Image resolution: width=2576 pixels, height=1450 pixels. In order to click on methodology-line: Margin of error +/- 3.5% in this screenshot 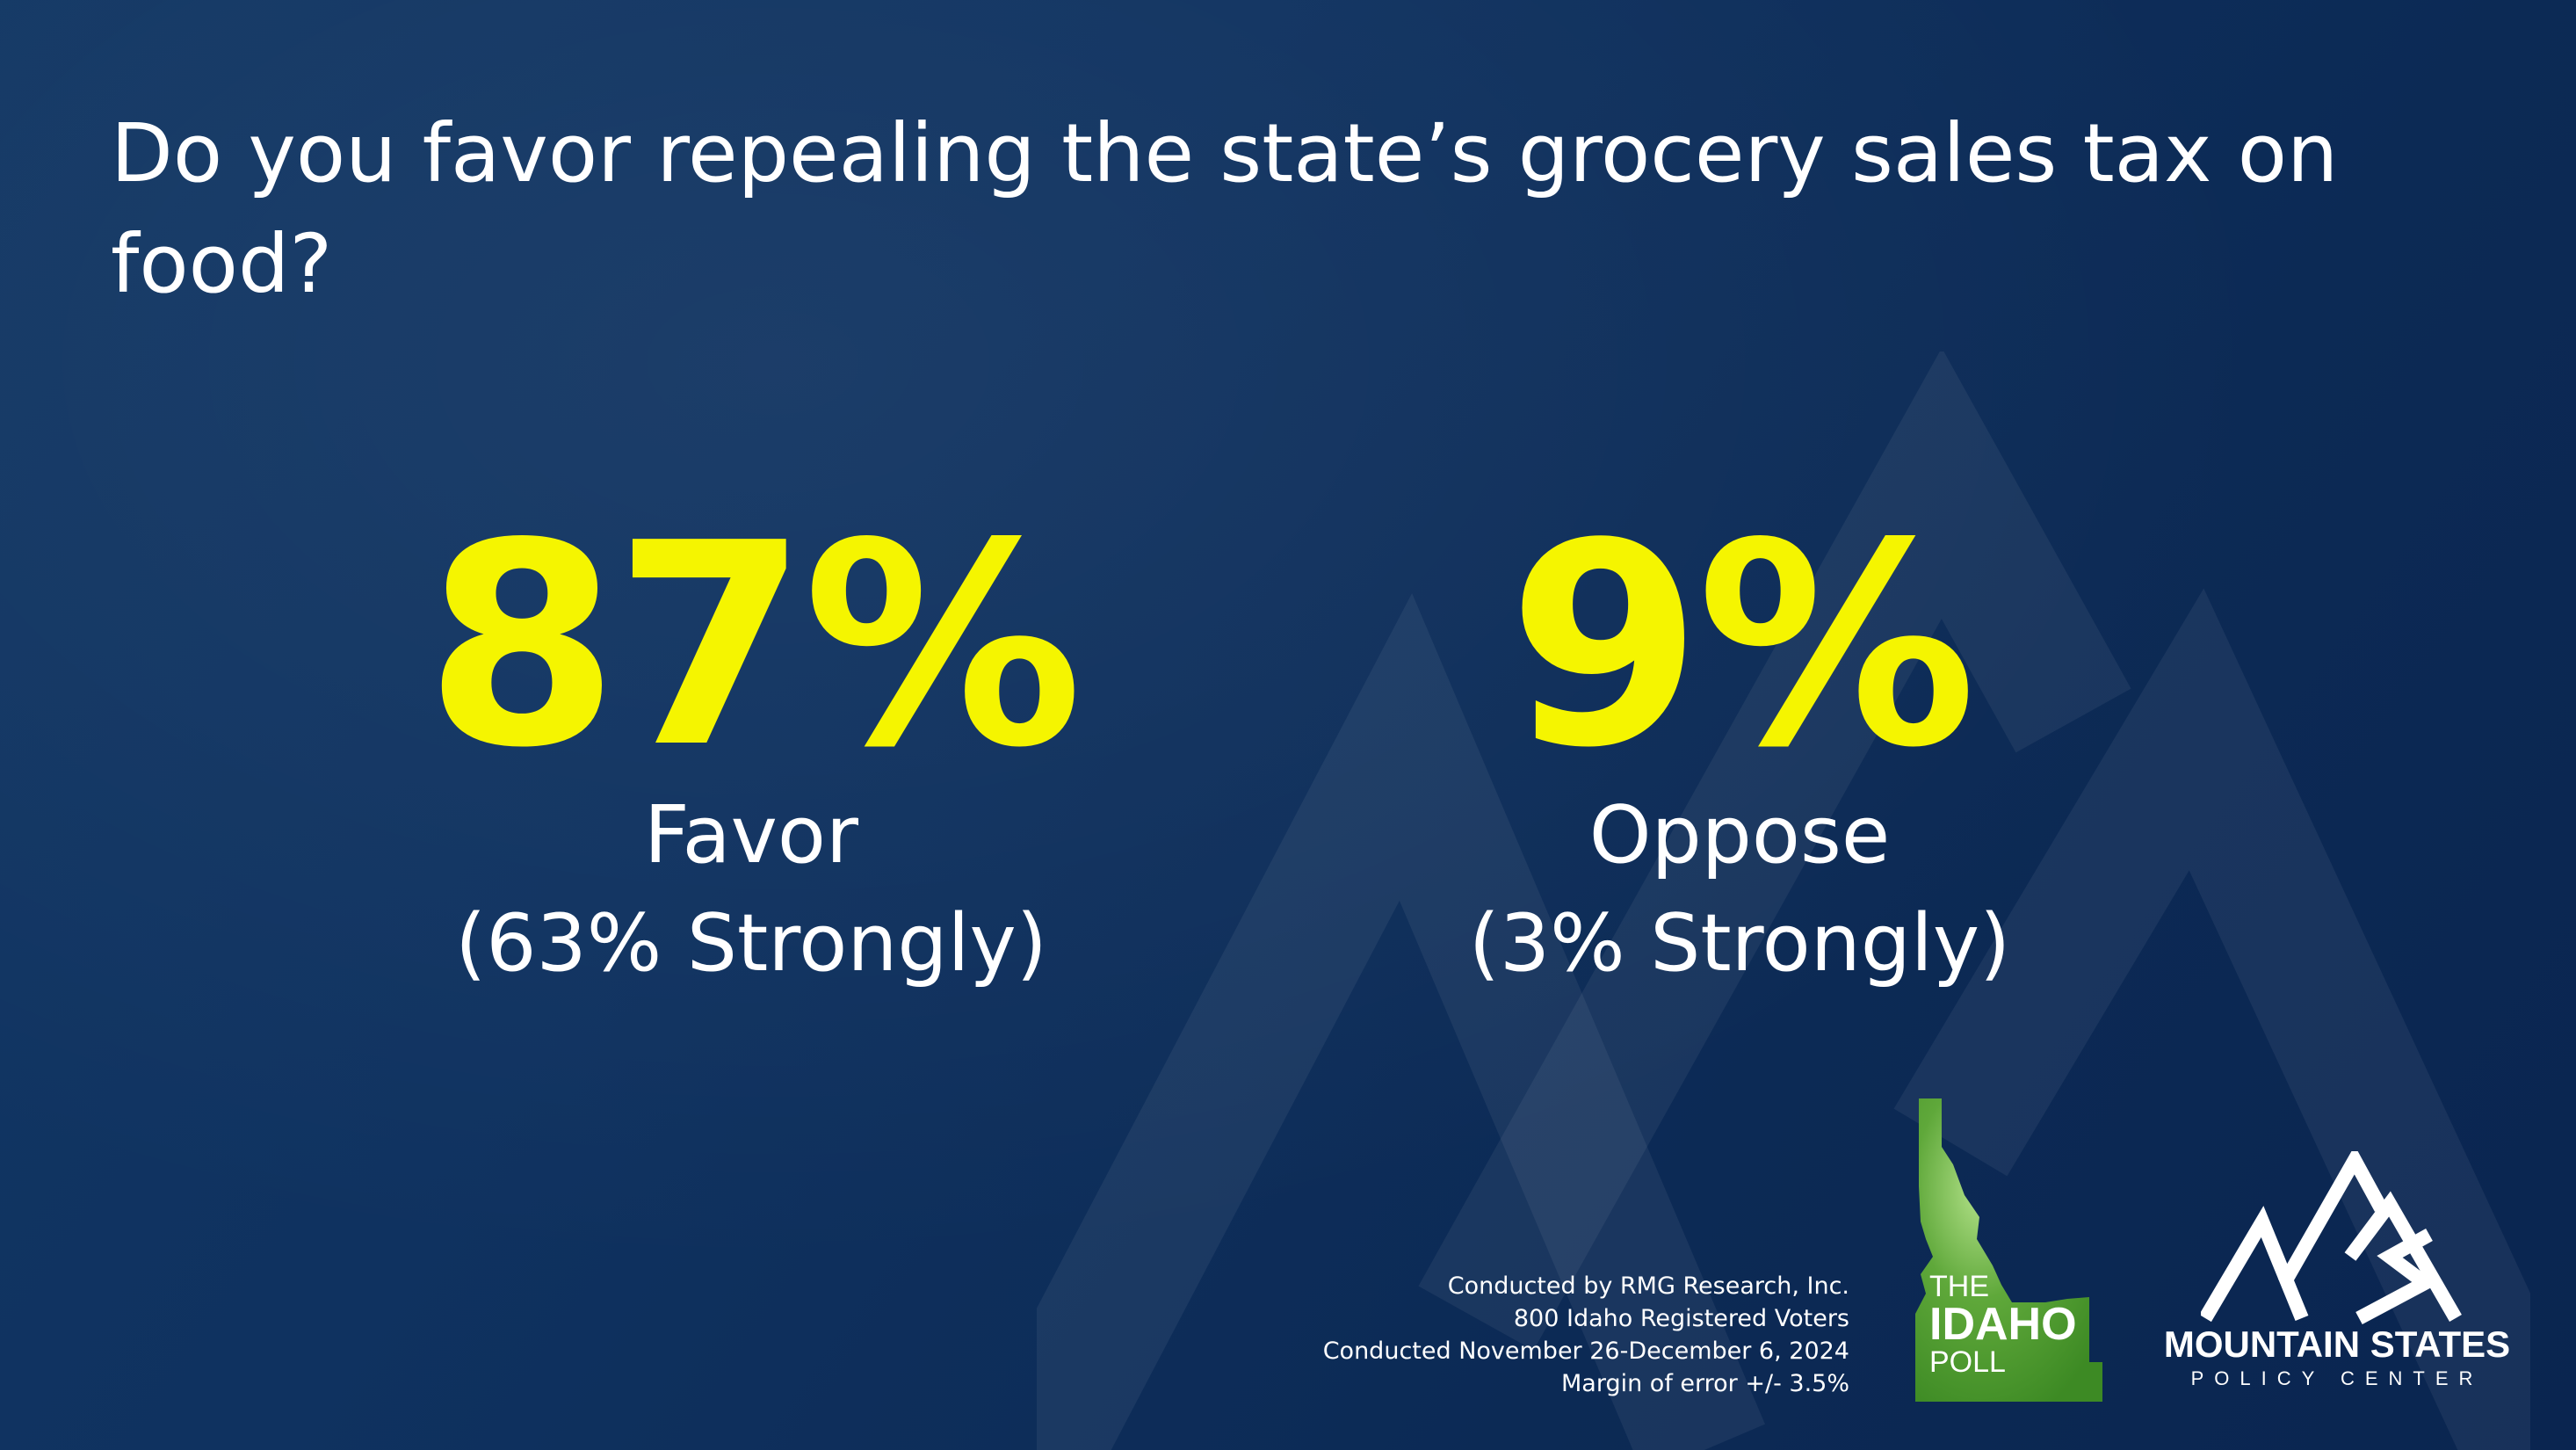, I will do `click(1705, 1383)`.